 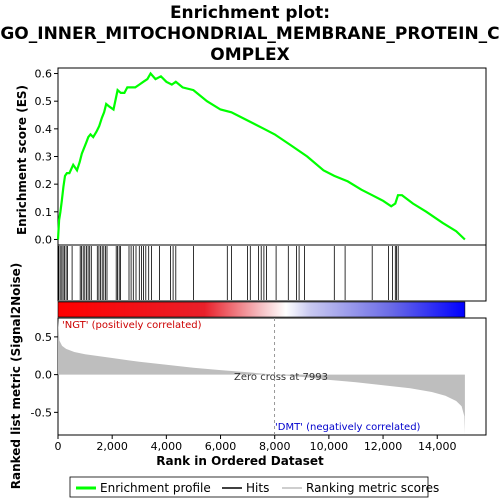 I want to click on title-line-1: Enrichment plot:, so click(x=250, y=13).